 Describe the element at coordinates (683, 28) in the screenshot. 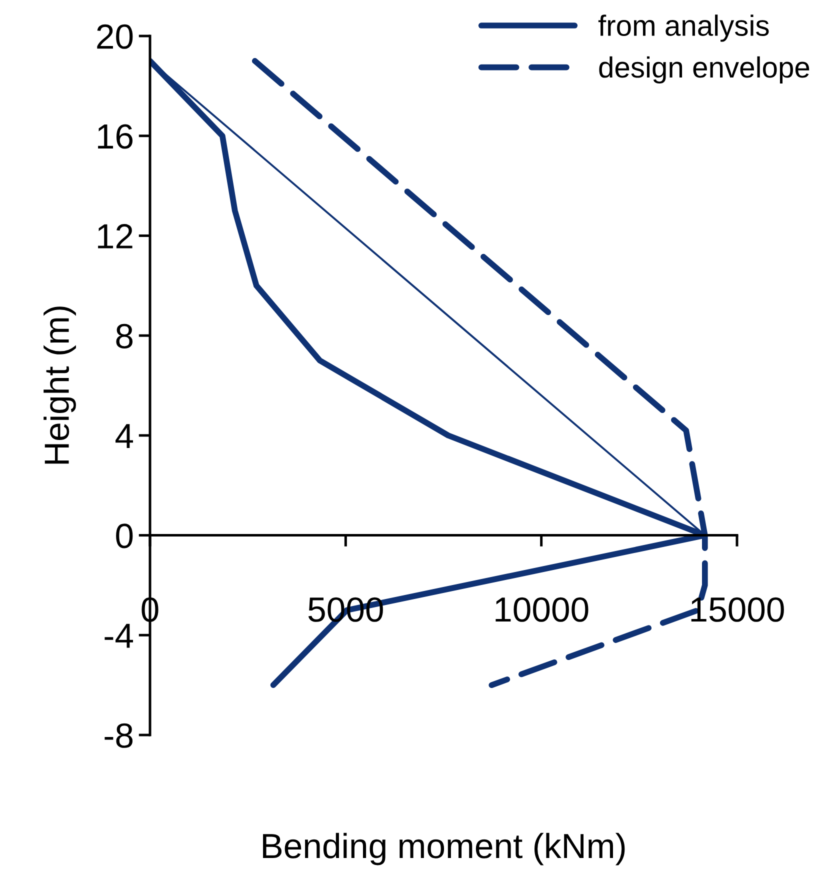

I see `legend-label: from analysis` at that location.